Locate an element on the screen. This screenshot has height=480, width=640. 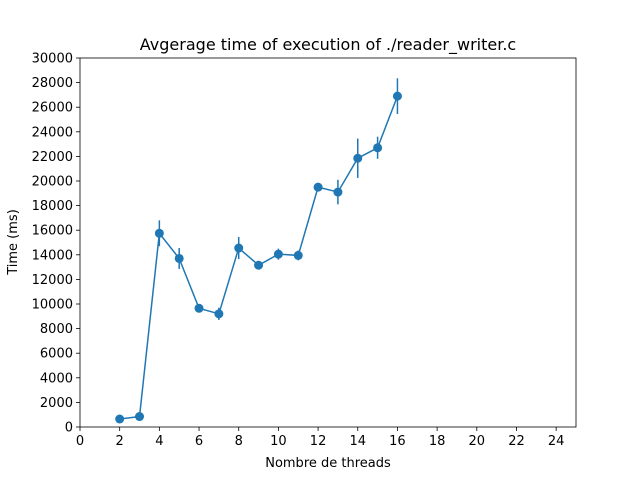
y-tick-label: 6000 is located at coordinates (56, 354).